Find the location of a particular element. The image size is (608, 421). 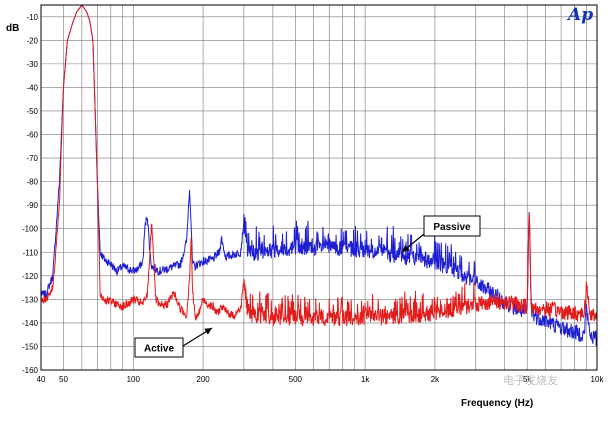

y-tick-label: -150 is located at coordinates (30, 346).